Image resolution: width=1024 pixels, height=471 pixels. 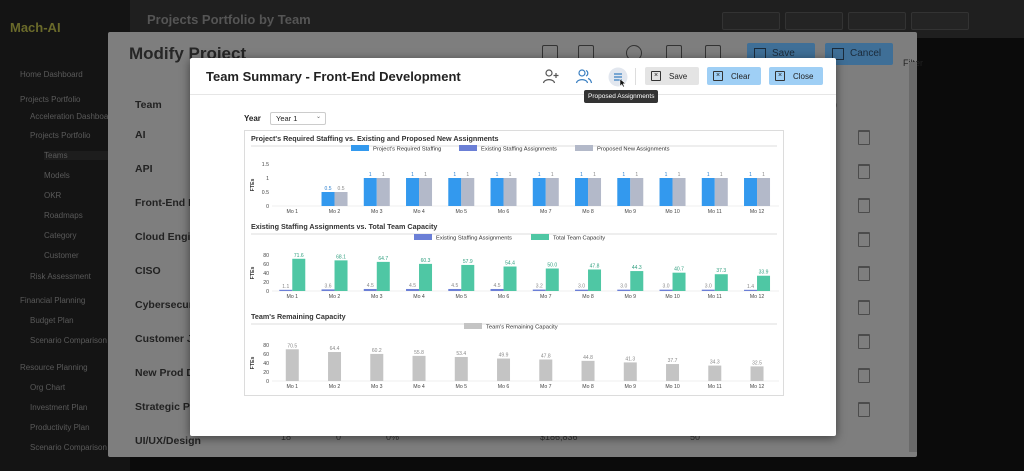 What do you see at coordinates (166, 373) in the screenshot?
I see `team-row-label: New Prod Di` at bounding box center [166, 373].